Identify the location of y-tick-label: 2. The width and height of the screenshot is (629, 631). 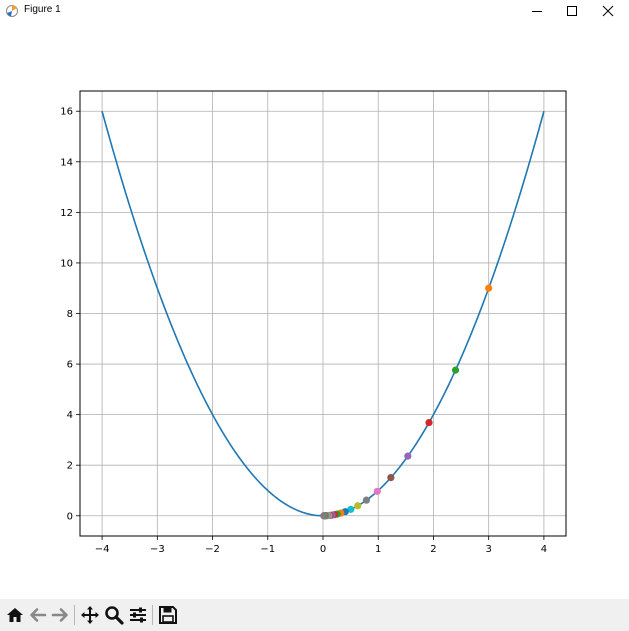
(70, 466).